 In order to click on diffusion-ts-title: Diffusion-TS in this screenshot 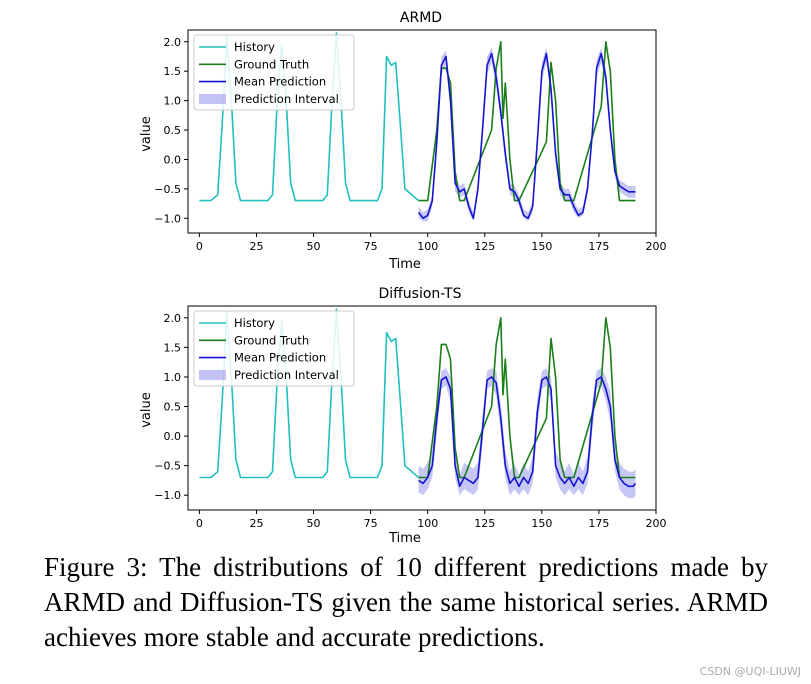, I will do `click(419, 294)`.